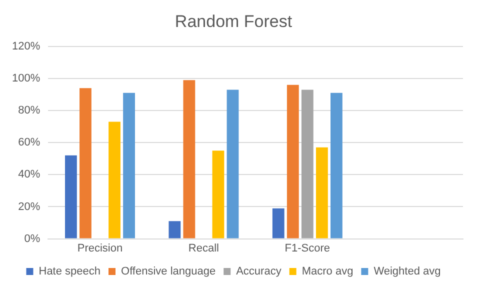 The width and height of the screenshot is (479, 291). I want to click on legend-label: Accuracy, so click(259, 272).